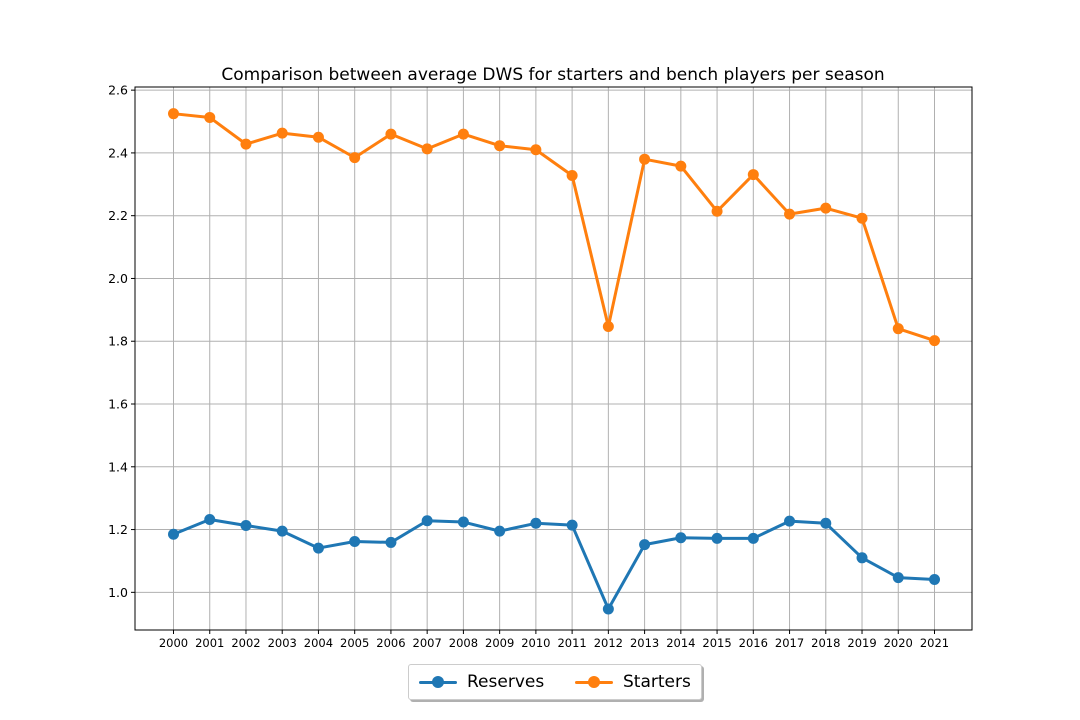 The height and width of the screenshot is (720, 1080). Describe the element at coordinates (535, 643) in the screenshot. I see `x-tick-label: 2010` at that location.